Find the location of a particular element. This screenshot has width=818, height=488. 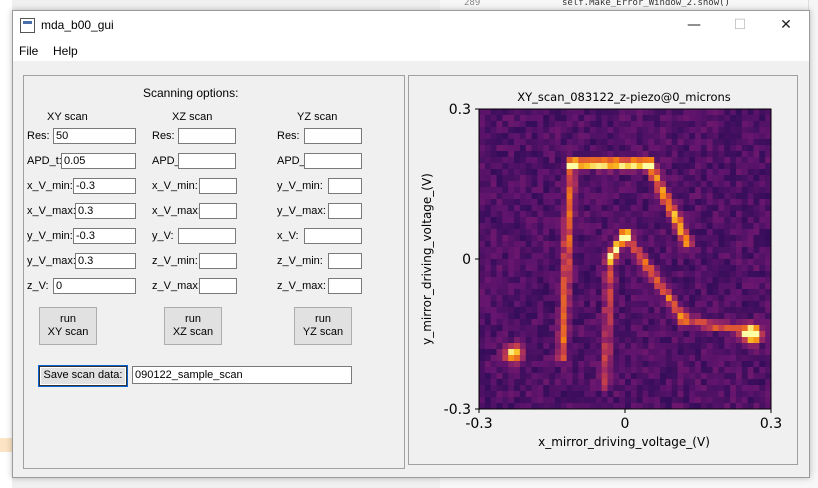

run-xy-scan-button: run XY scan is located at coordinates (68, 326).